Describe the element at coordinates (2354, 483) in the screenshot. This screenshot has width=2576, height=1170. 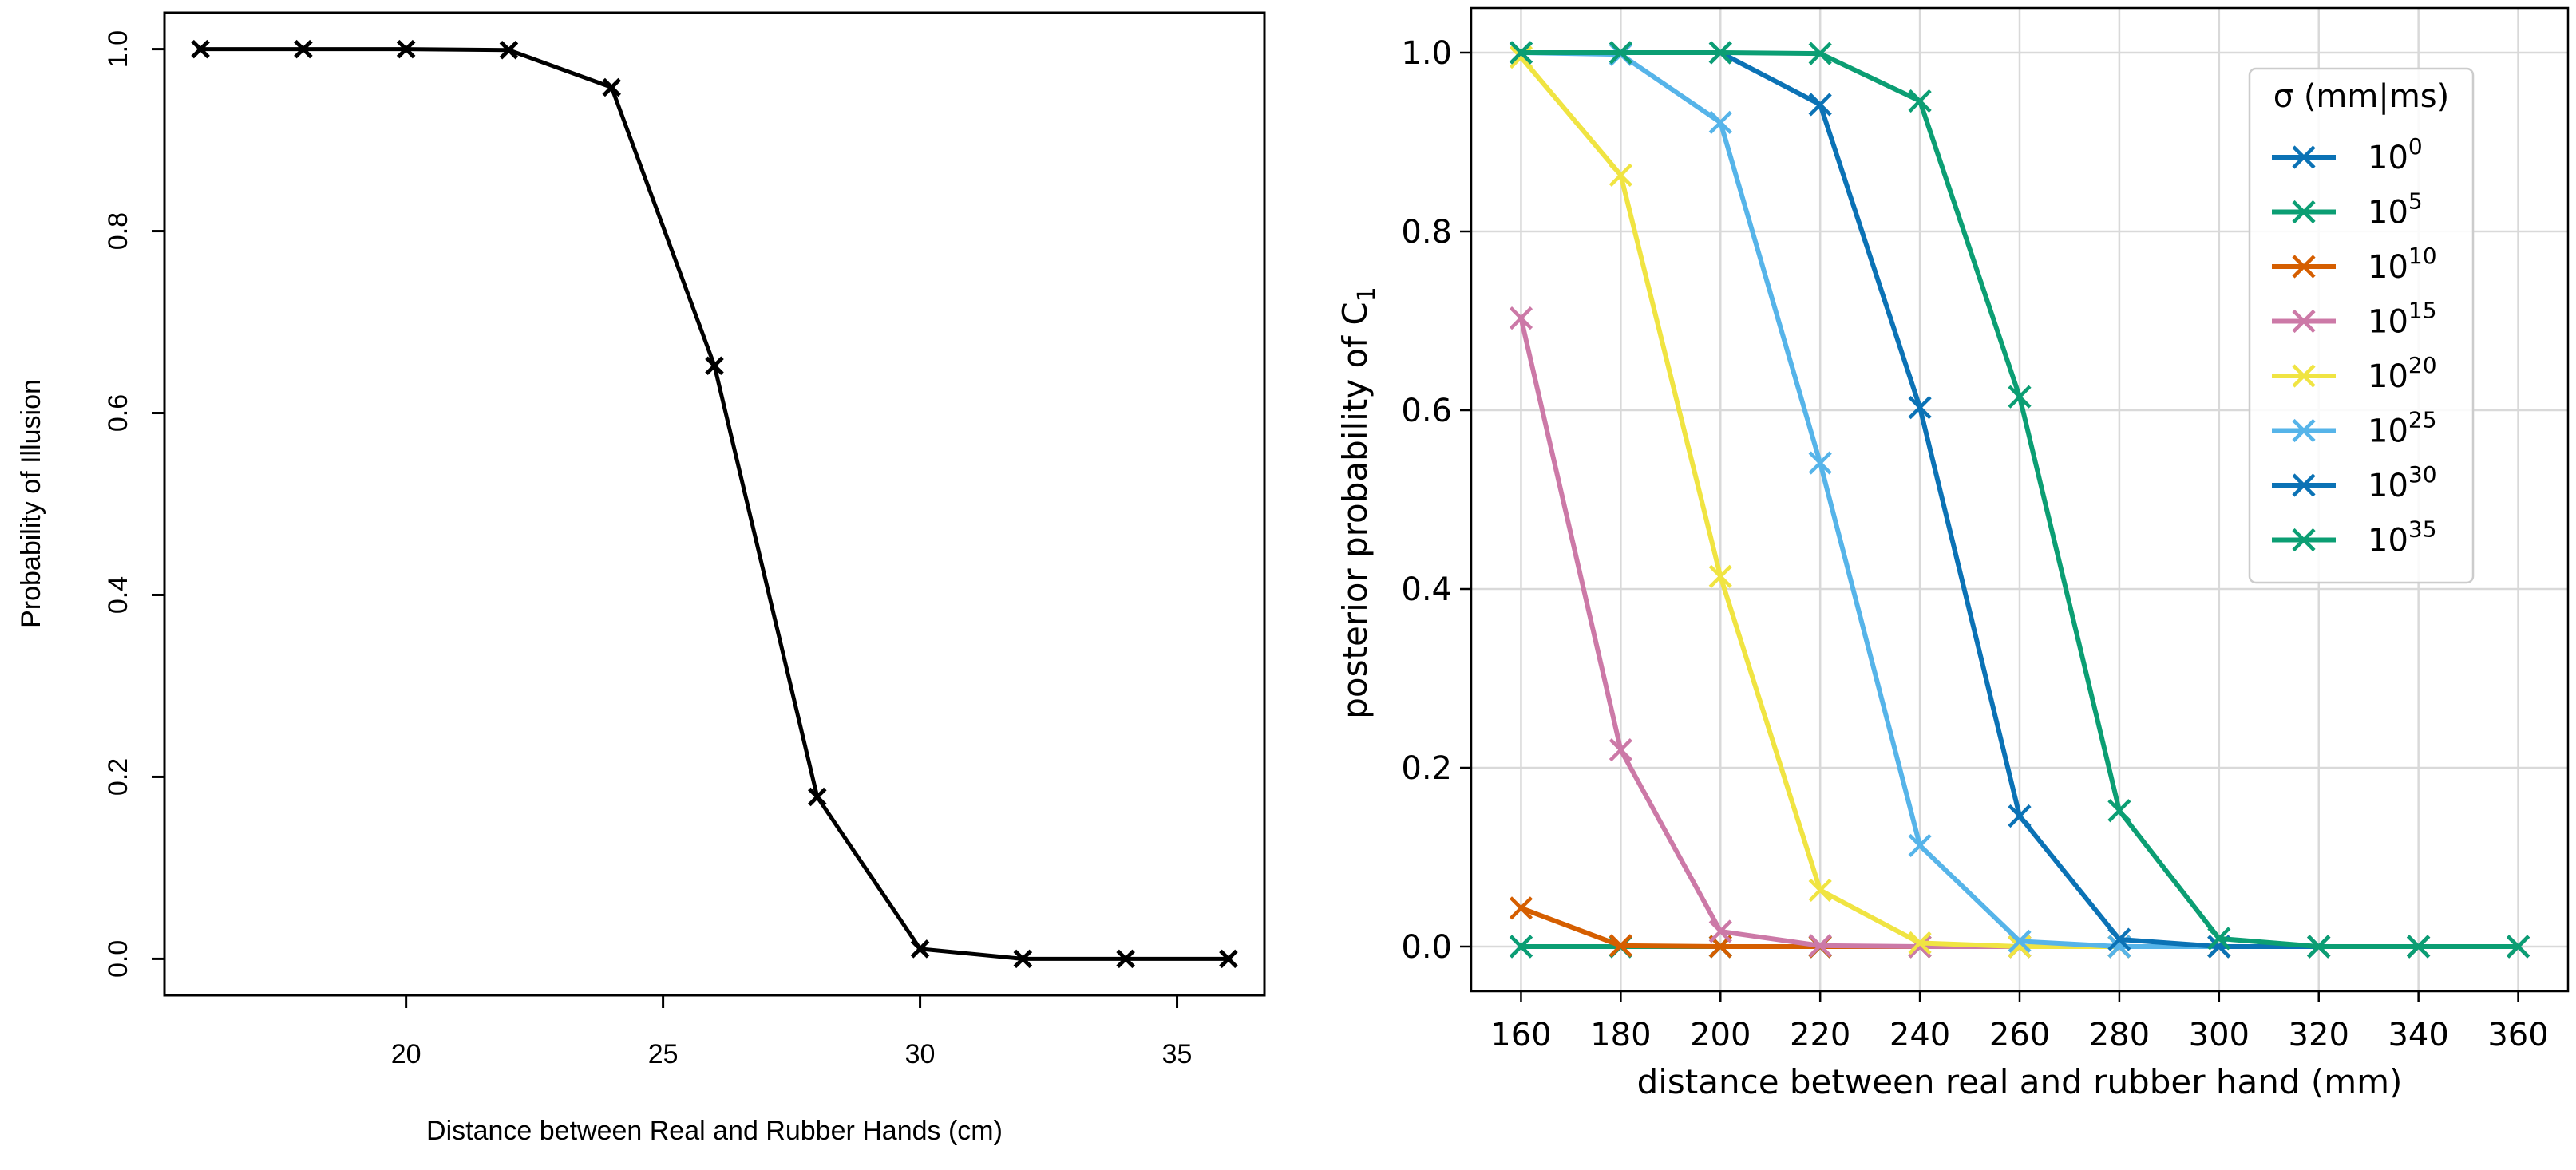
I see `legend-entry: 1030` at that location.